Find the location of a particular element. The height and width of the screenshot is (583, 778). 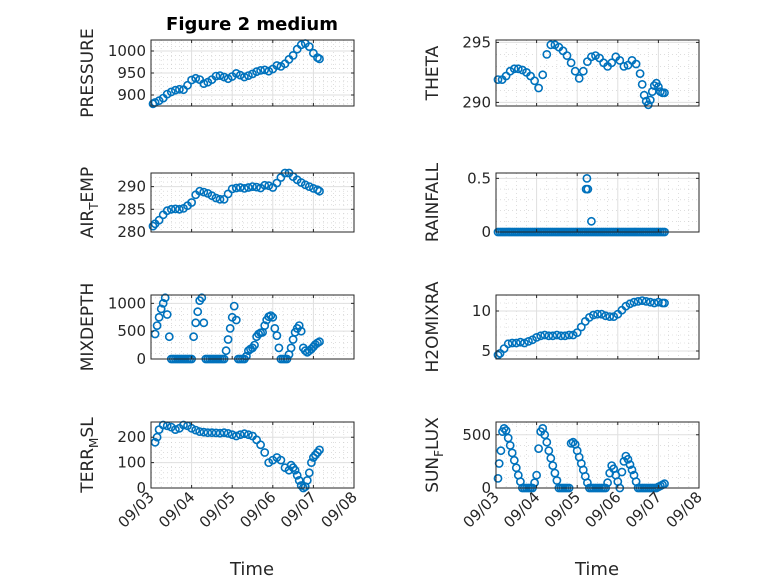

y-axis-label: MIXDEPTH is located at coordinates (88, 327).